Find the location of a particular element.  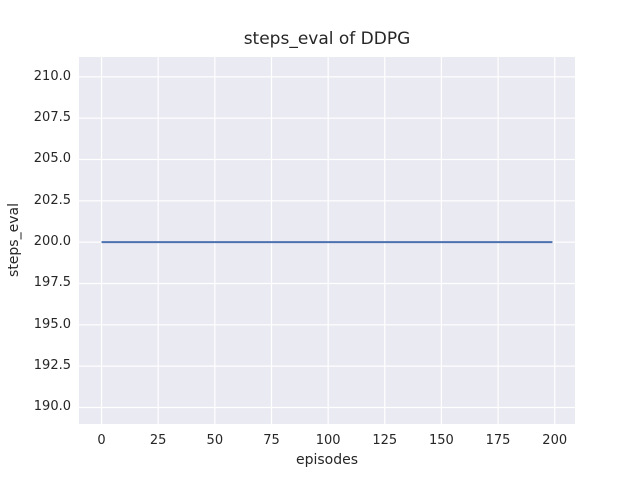

x-tick-label: 100 is located at coordinates (328, 440).